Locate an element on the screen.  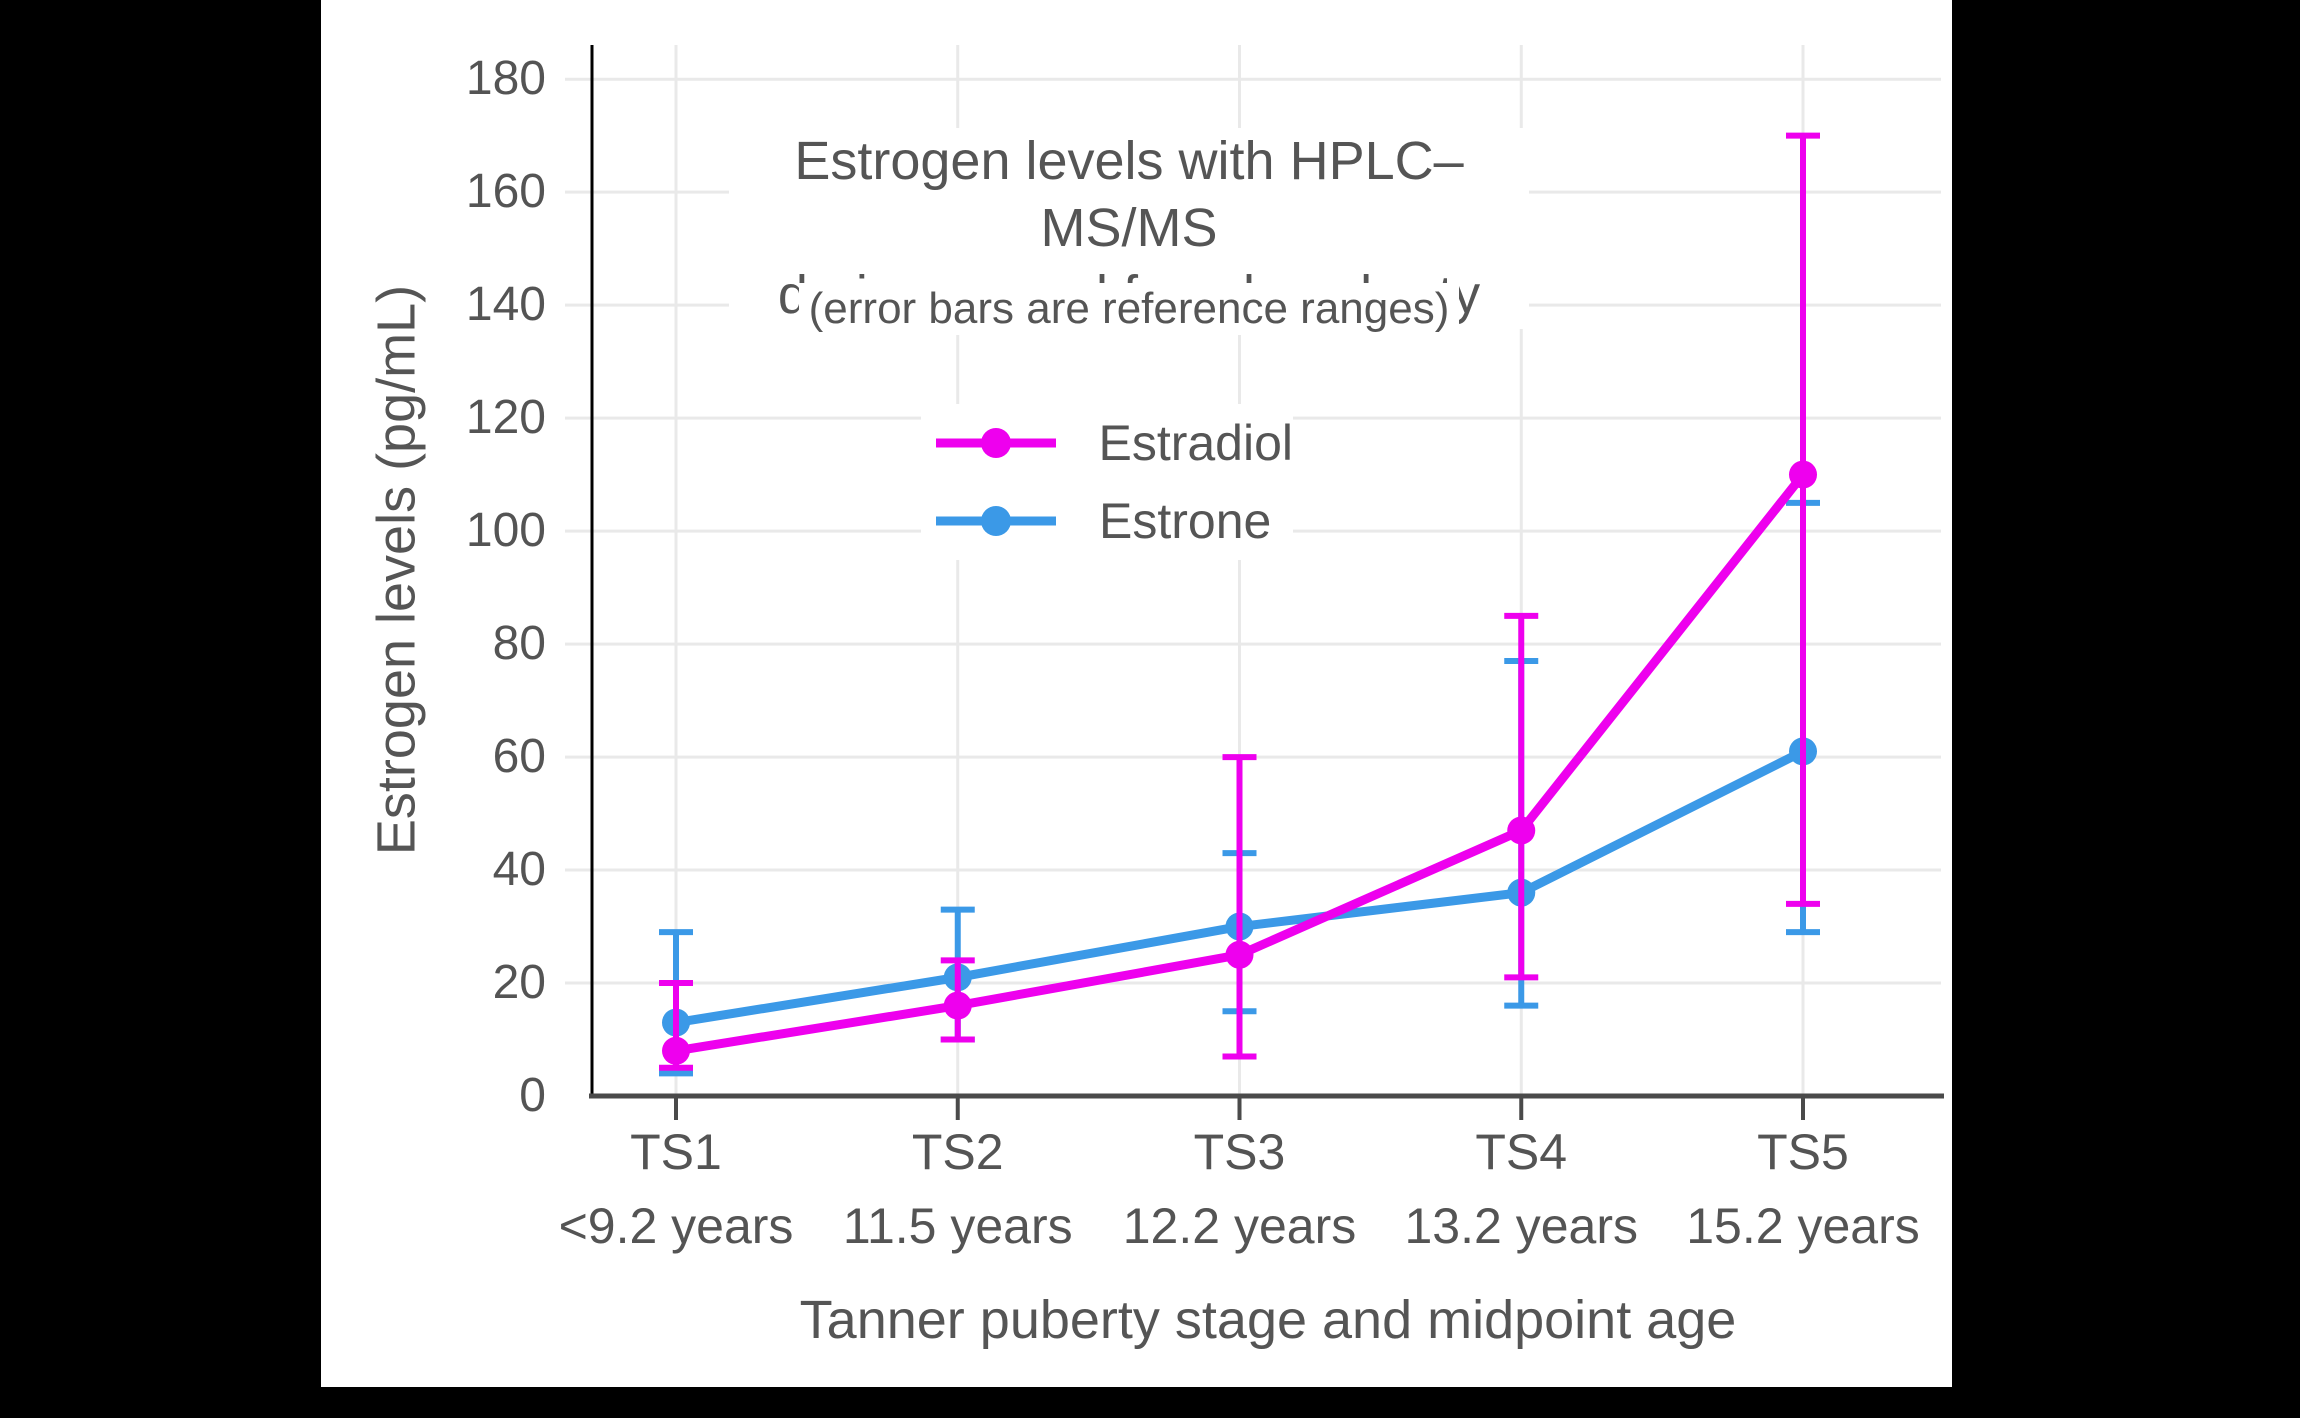
y-tick-label-160: 160 is located at coordinates (505, 192).